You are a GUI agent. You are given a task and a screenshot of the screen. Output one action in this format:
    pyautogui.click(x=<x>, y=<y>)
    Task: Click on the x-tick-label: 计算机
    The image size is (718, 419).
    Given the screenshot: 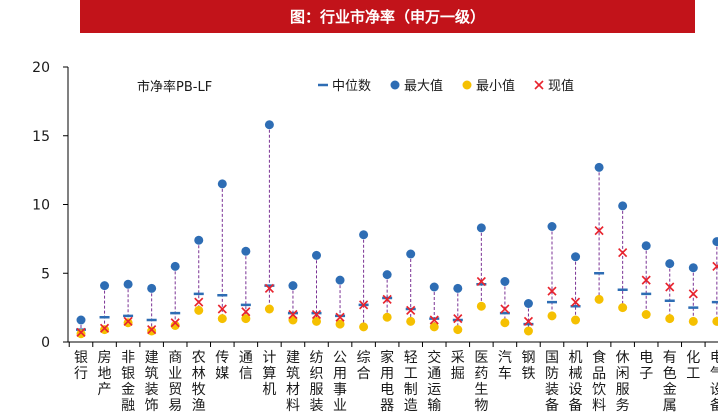 What is the action you would take?
    pyautogui.click(x=269, y=374)
    